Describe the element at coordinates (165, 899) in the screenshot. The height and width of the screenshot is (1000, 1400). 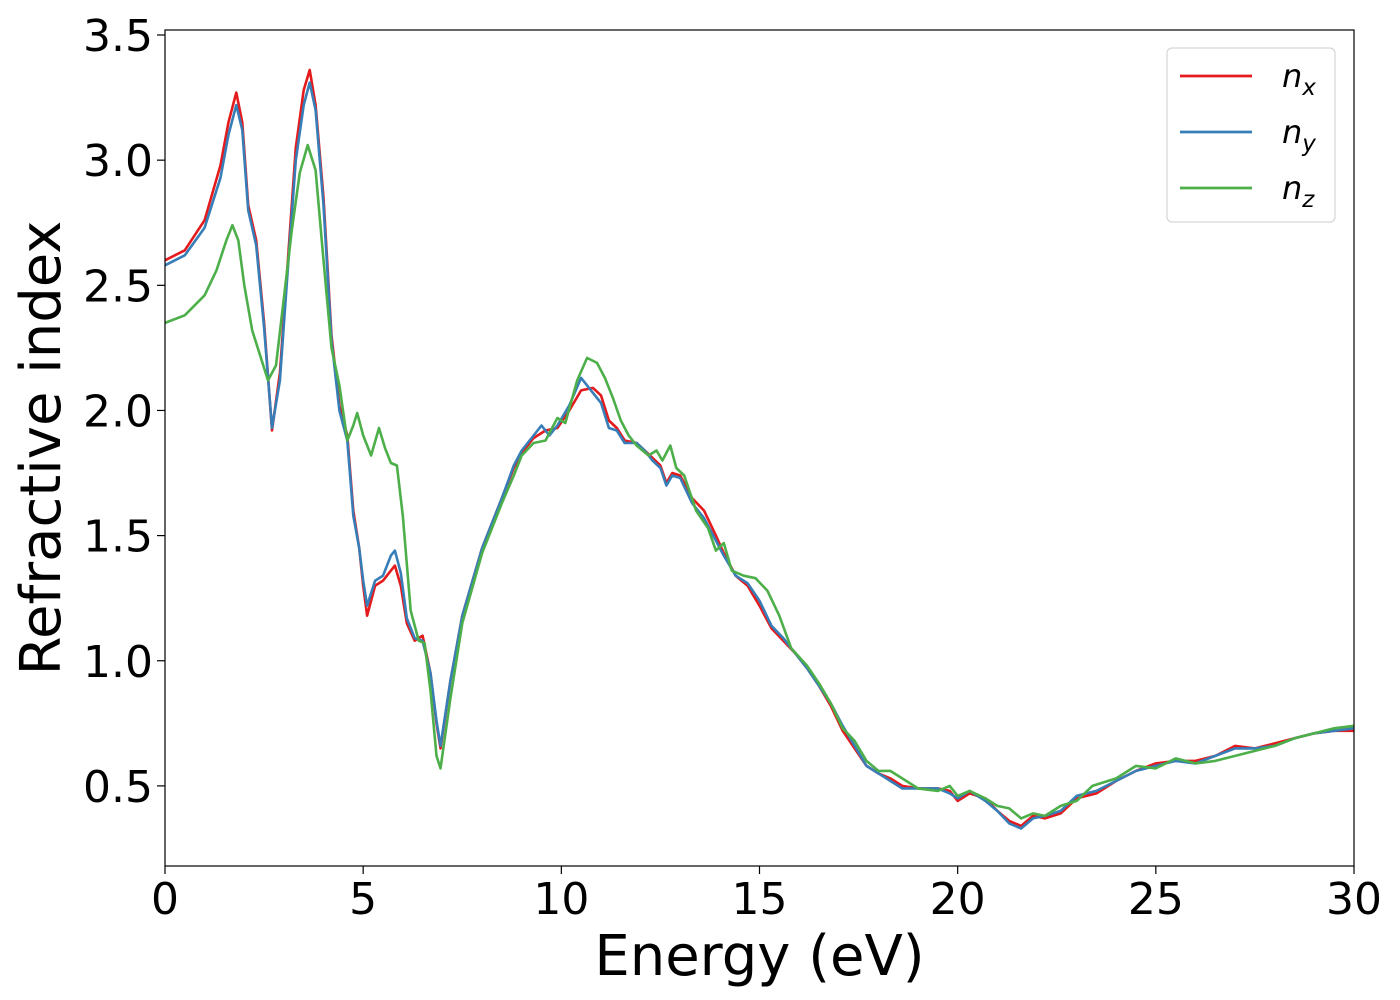
I see `x-tick-label: 0` at that location.